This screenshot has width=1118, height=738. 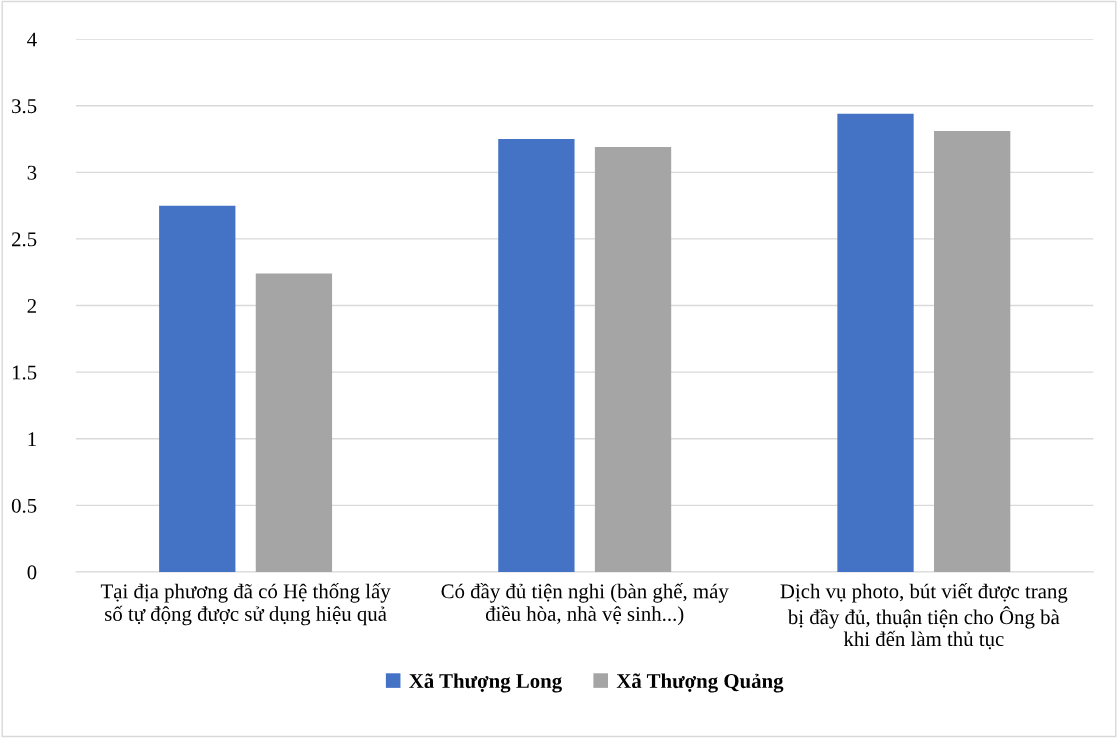 What do you see at coordinates (24, 239) in the screenshot?
I see `y-tick-label: 2.5` at bounding box center [24, 239].